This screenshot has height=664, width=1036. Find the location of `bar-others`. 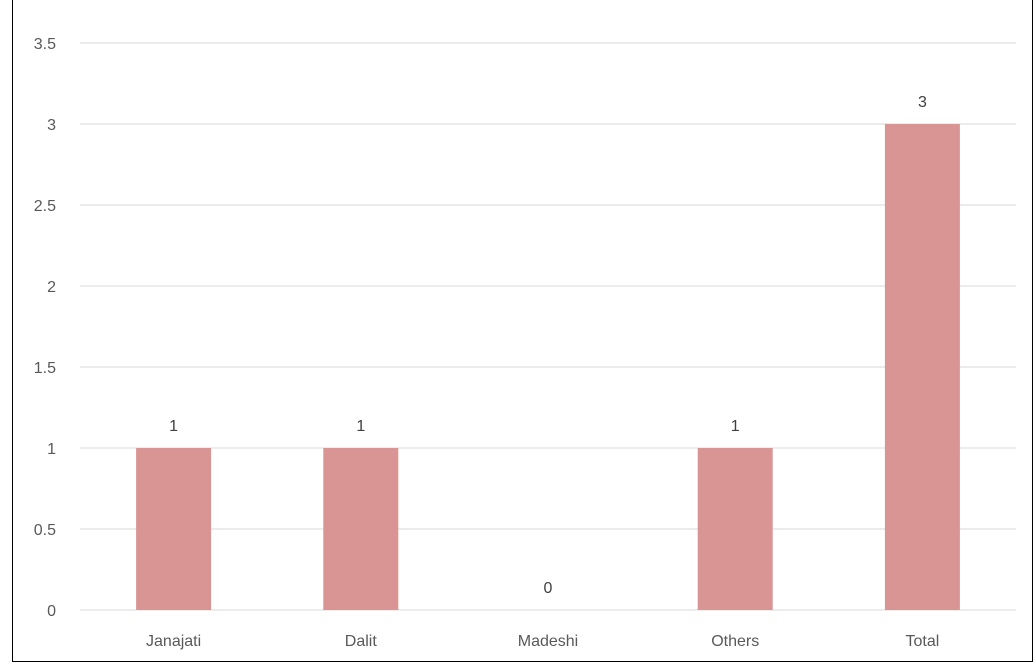

bar-others is located at coordinates (735, 529).